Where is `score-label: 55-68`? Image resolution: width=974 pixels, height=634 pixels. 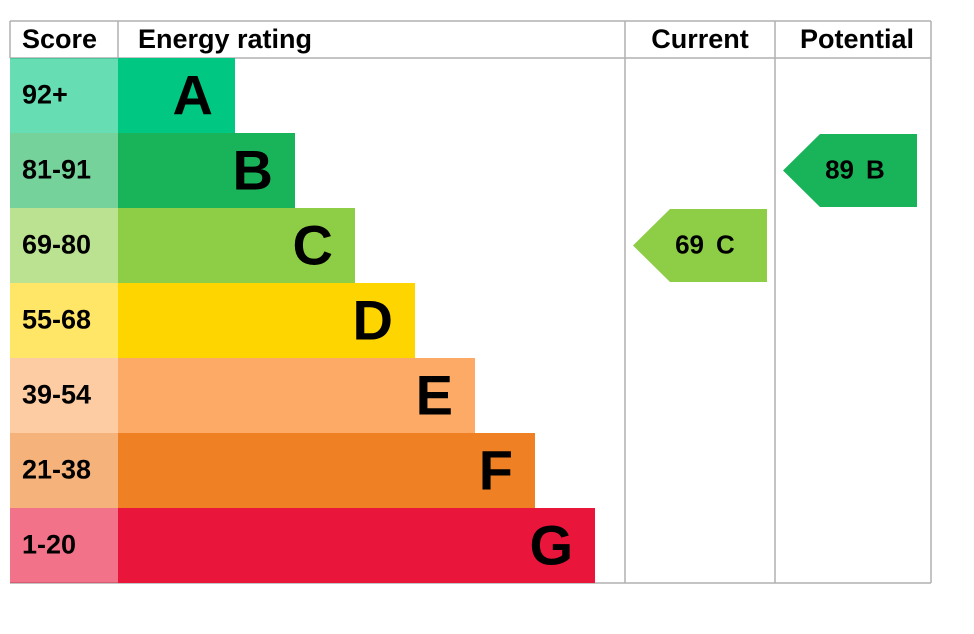
score-label: 55-68 is located at coordinates (56, 320).